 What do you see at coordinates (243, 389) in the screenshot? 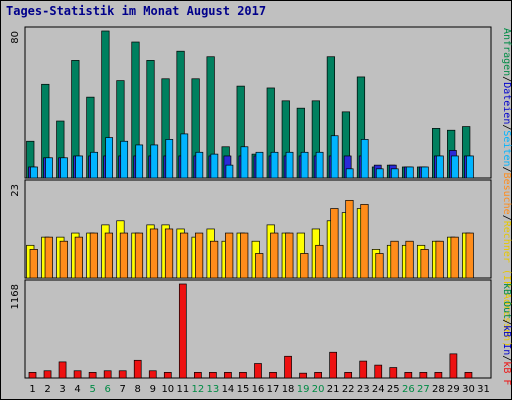
I see `x-tick-label: 15` at bounding box center [243, 389].